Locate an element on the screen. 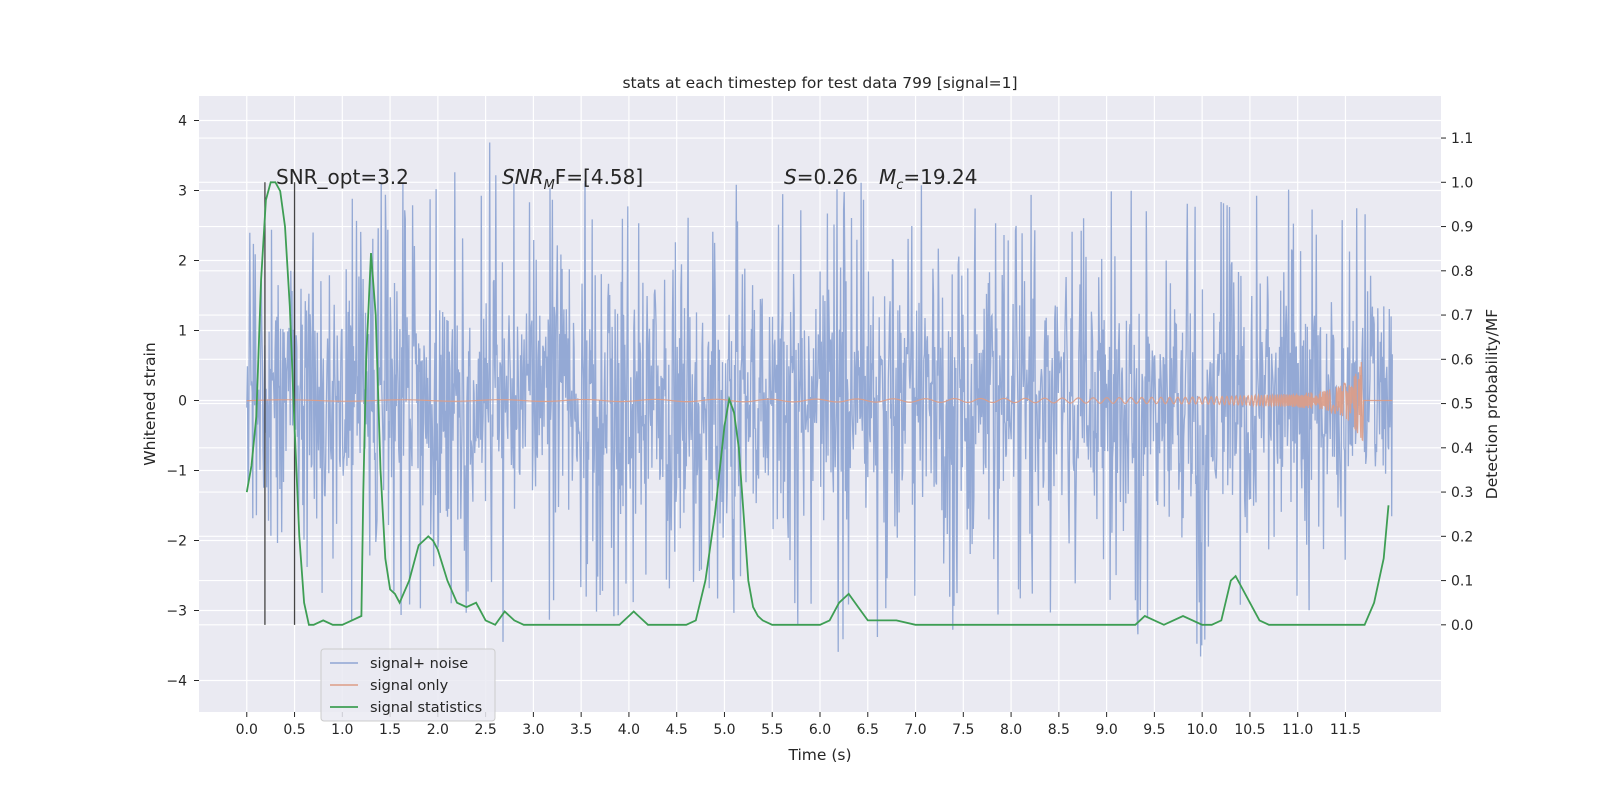 This screenshot has width=1600, height=800. y-tick-label: 4 is located at coordinates (182, 122).